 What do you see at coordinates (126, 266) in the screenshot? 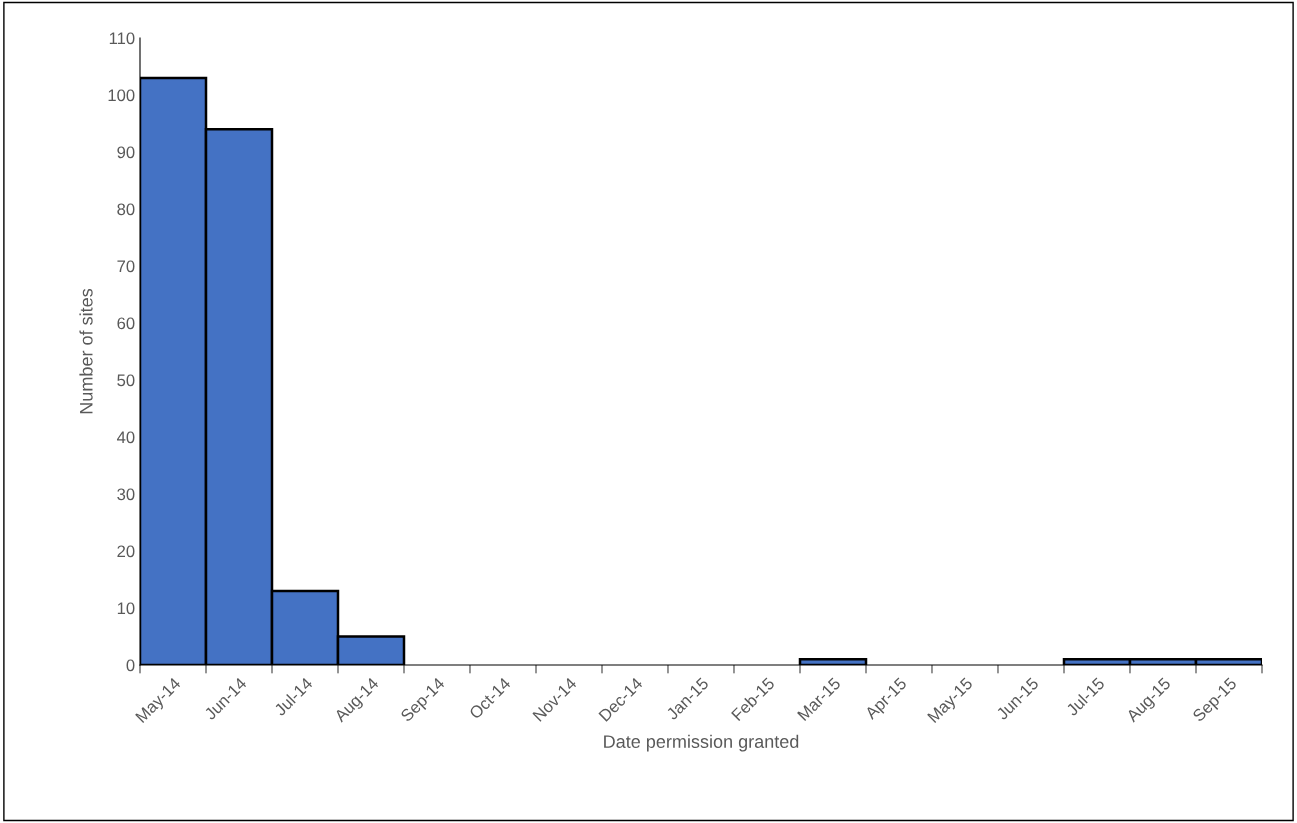
I see `y-tick-label: 70` at bounding box center [126, 266].